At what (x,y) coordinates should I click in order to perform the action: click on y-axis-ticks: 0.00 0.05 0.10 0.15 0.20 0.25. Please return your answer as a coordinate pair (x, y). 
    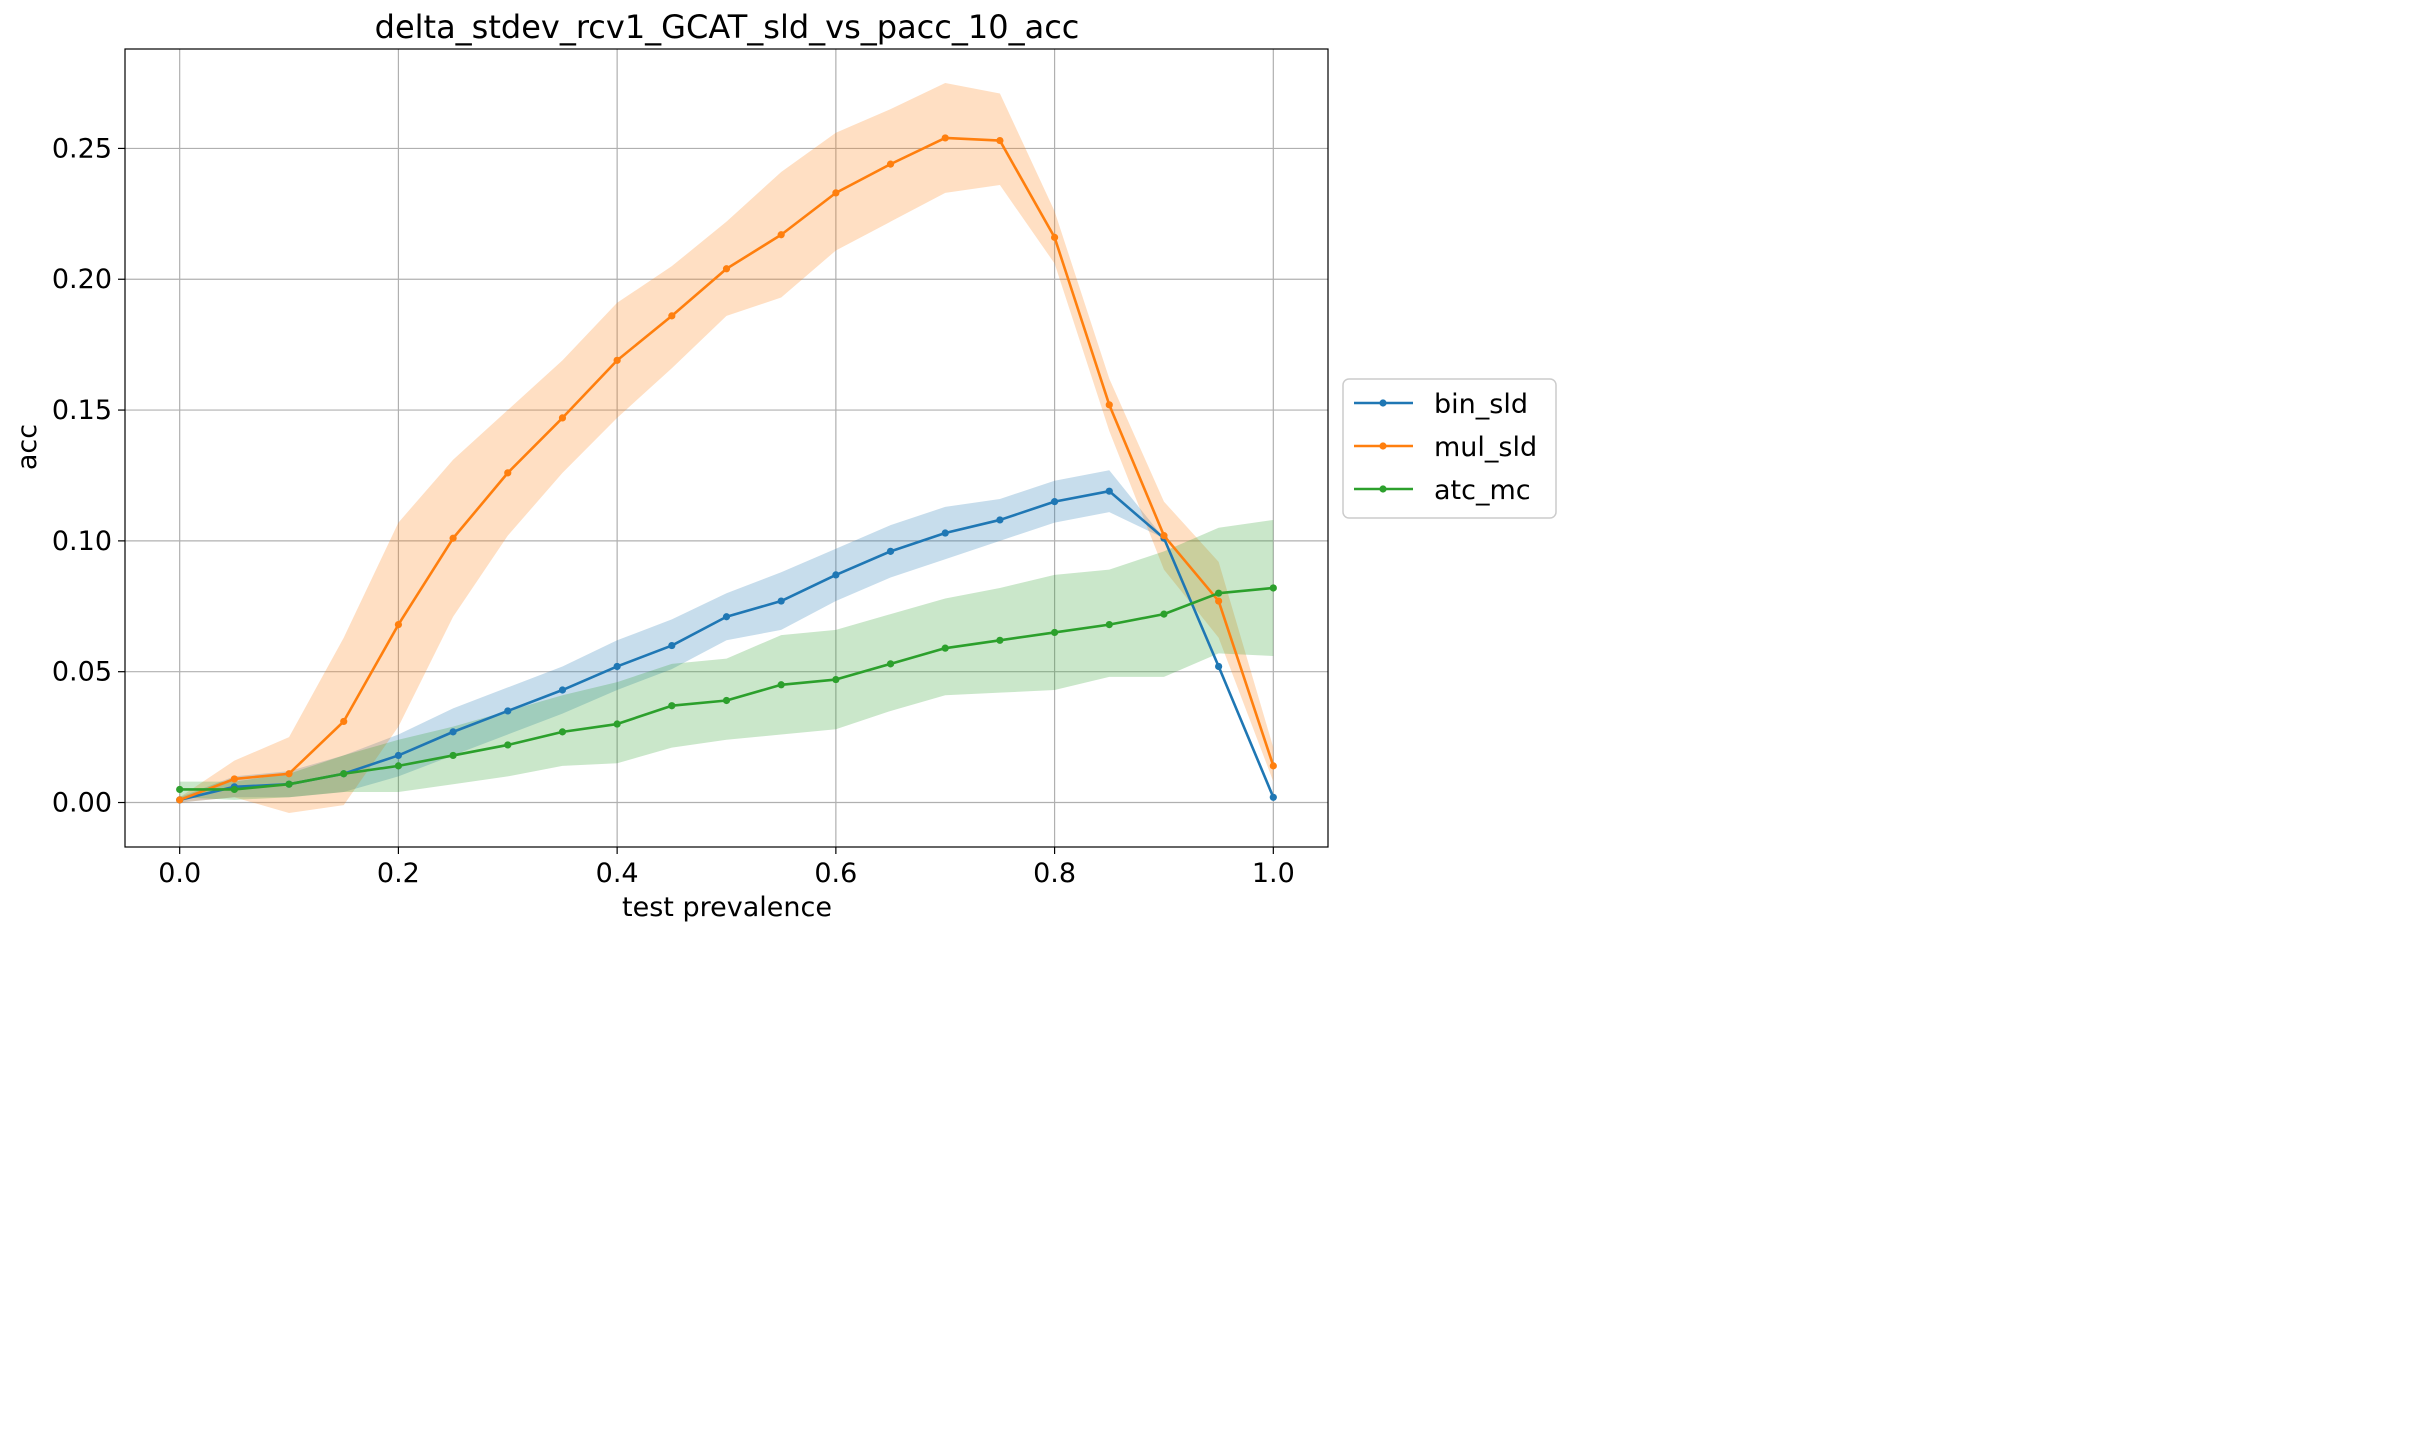
    Looking at the image, I should click on (88, 476).